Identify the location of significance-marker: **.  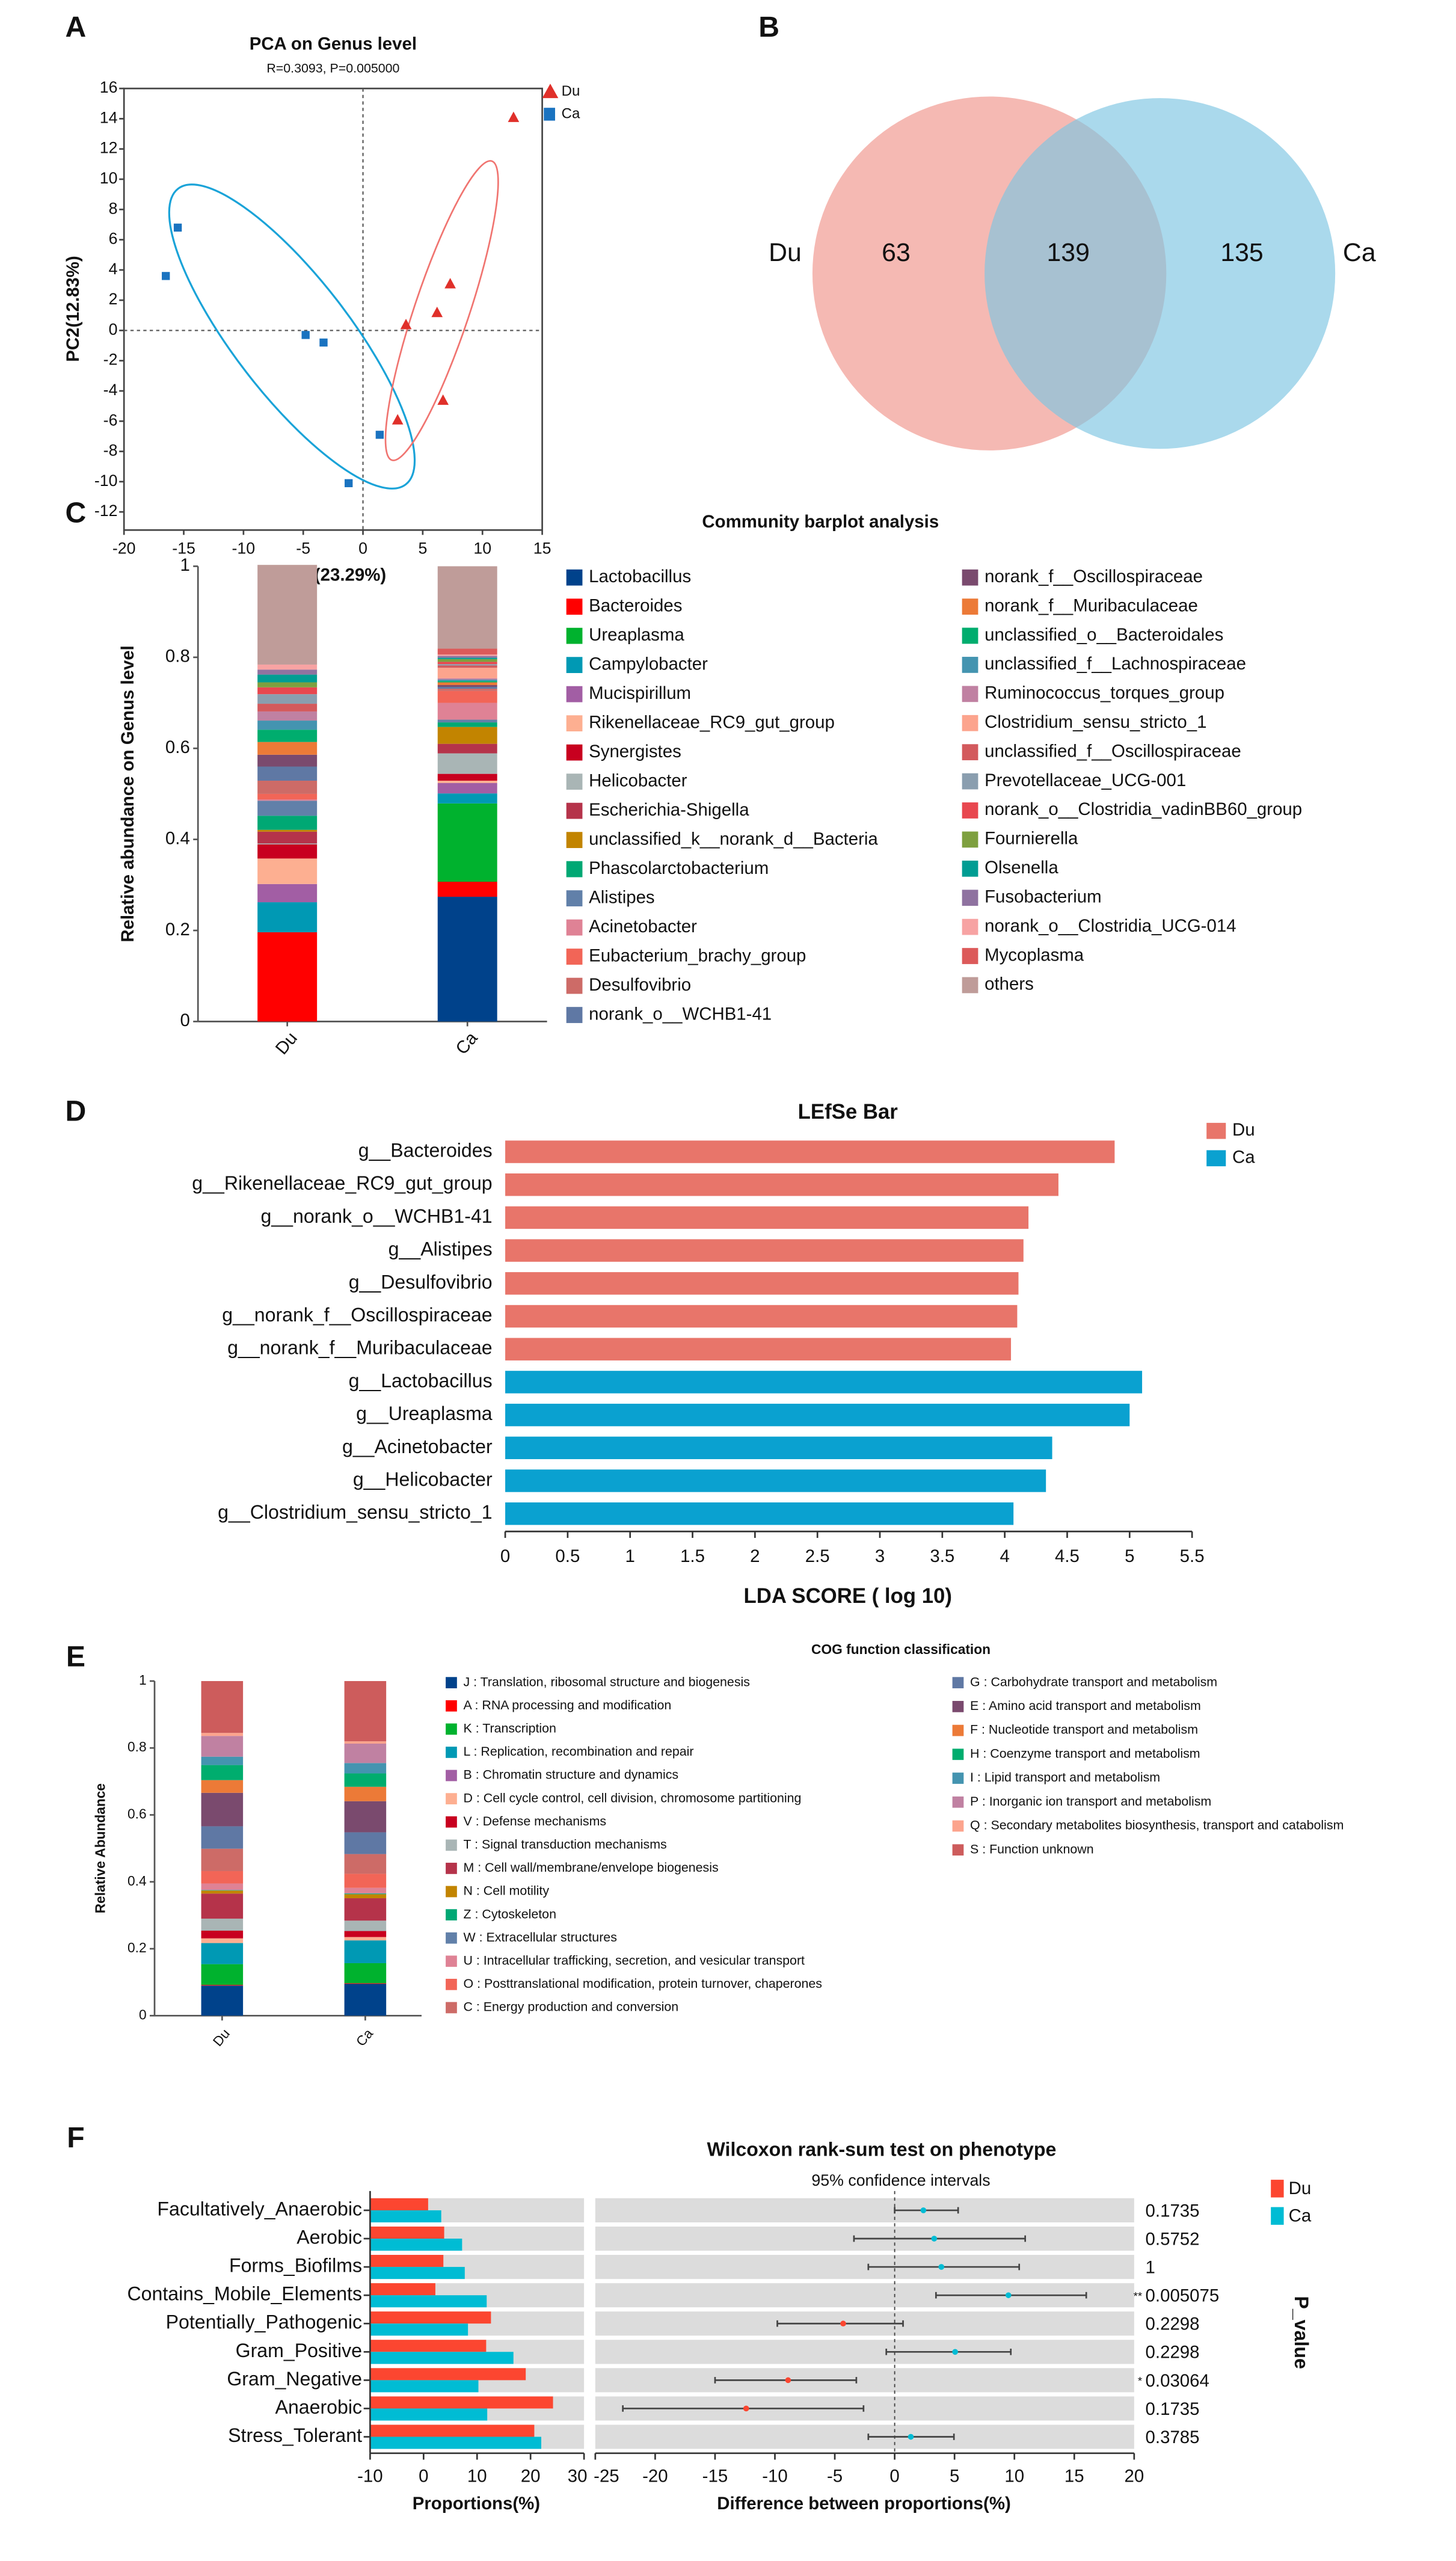
(1138, 2296).